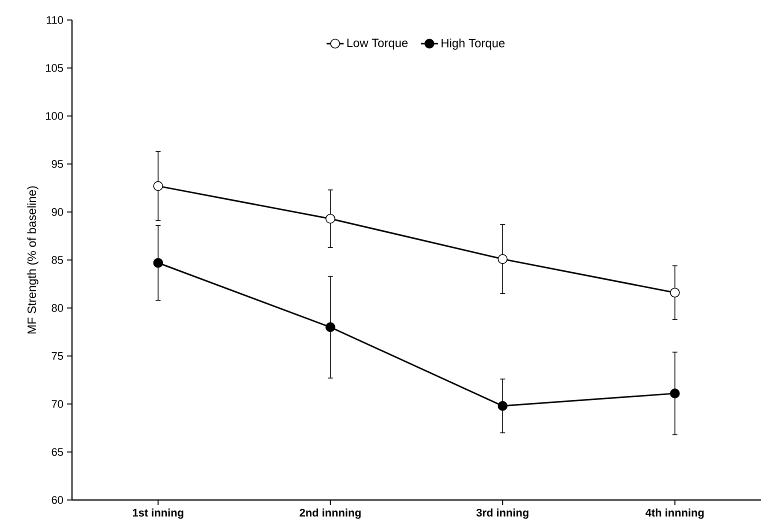 The image size is (761, 529). I want to click on y-tick-label: 60, so click(58, 500).